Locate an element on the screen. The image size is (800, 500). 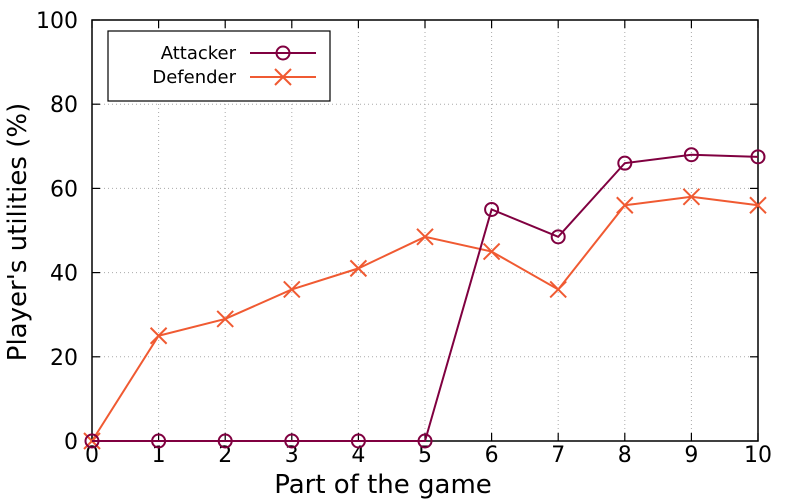
x-tick-label: 6 is located at coordinates (492, 455).